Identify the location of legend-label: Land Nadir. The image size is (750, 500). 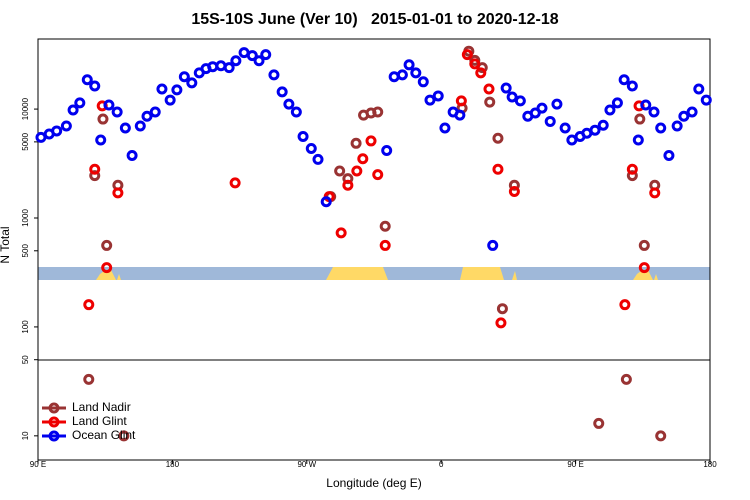
(101, 407).